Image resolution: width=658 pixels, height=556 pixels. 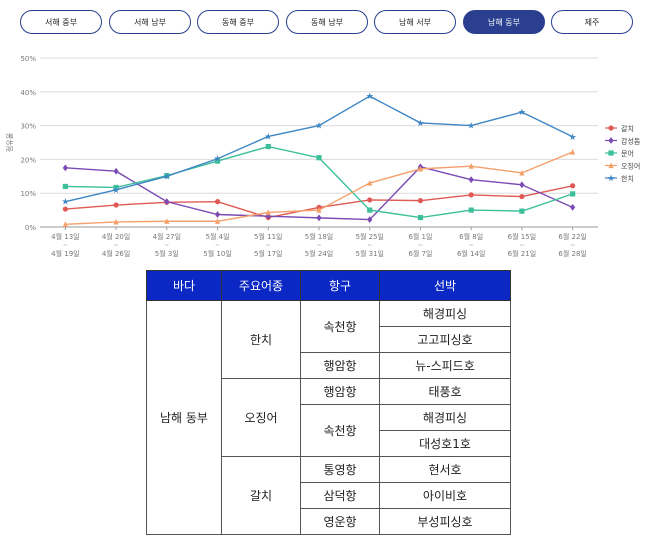 I want to click on header-sea: 바다, so click(x=184, y=285).